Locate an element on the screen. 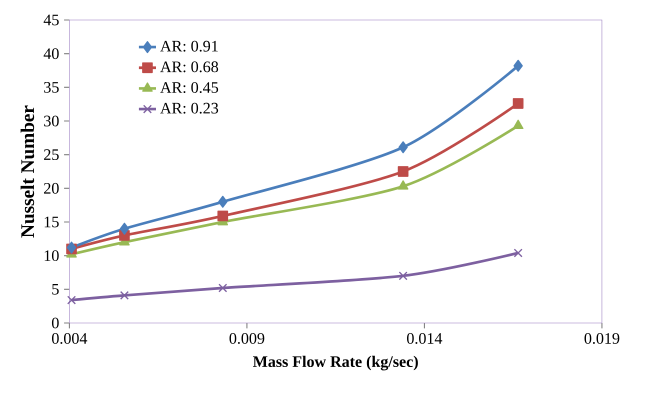 This screenshot has width=670, height=403. y-tick-label: 0 is located at coordinates (55, 323).